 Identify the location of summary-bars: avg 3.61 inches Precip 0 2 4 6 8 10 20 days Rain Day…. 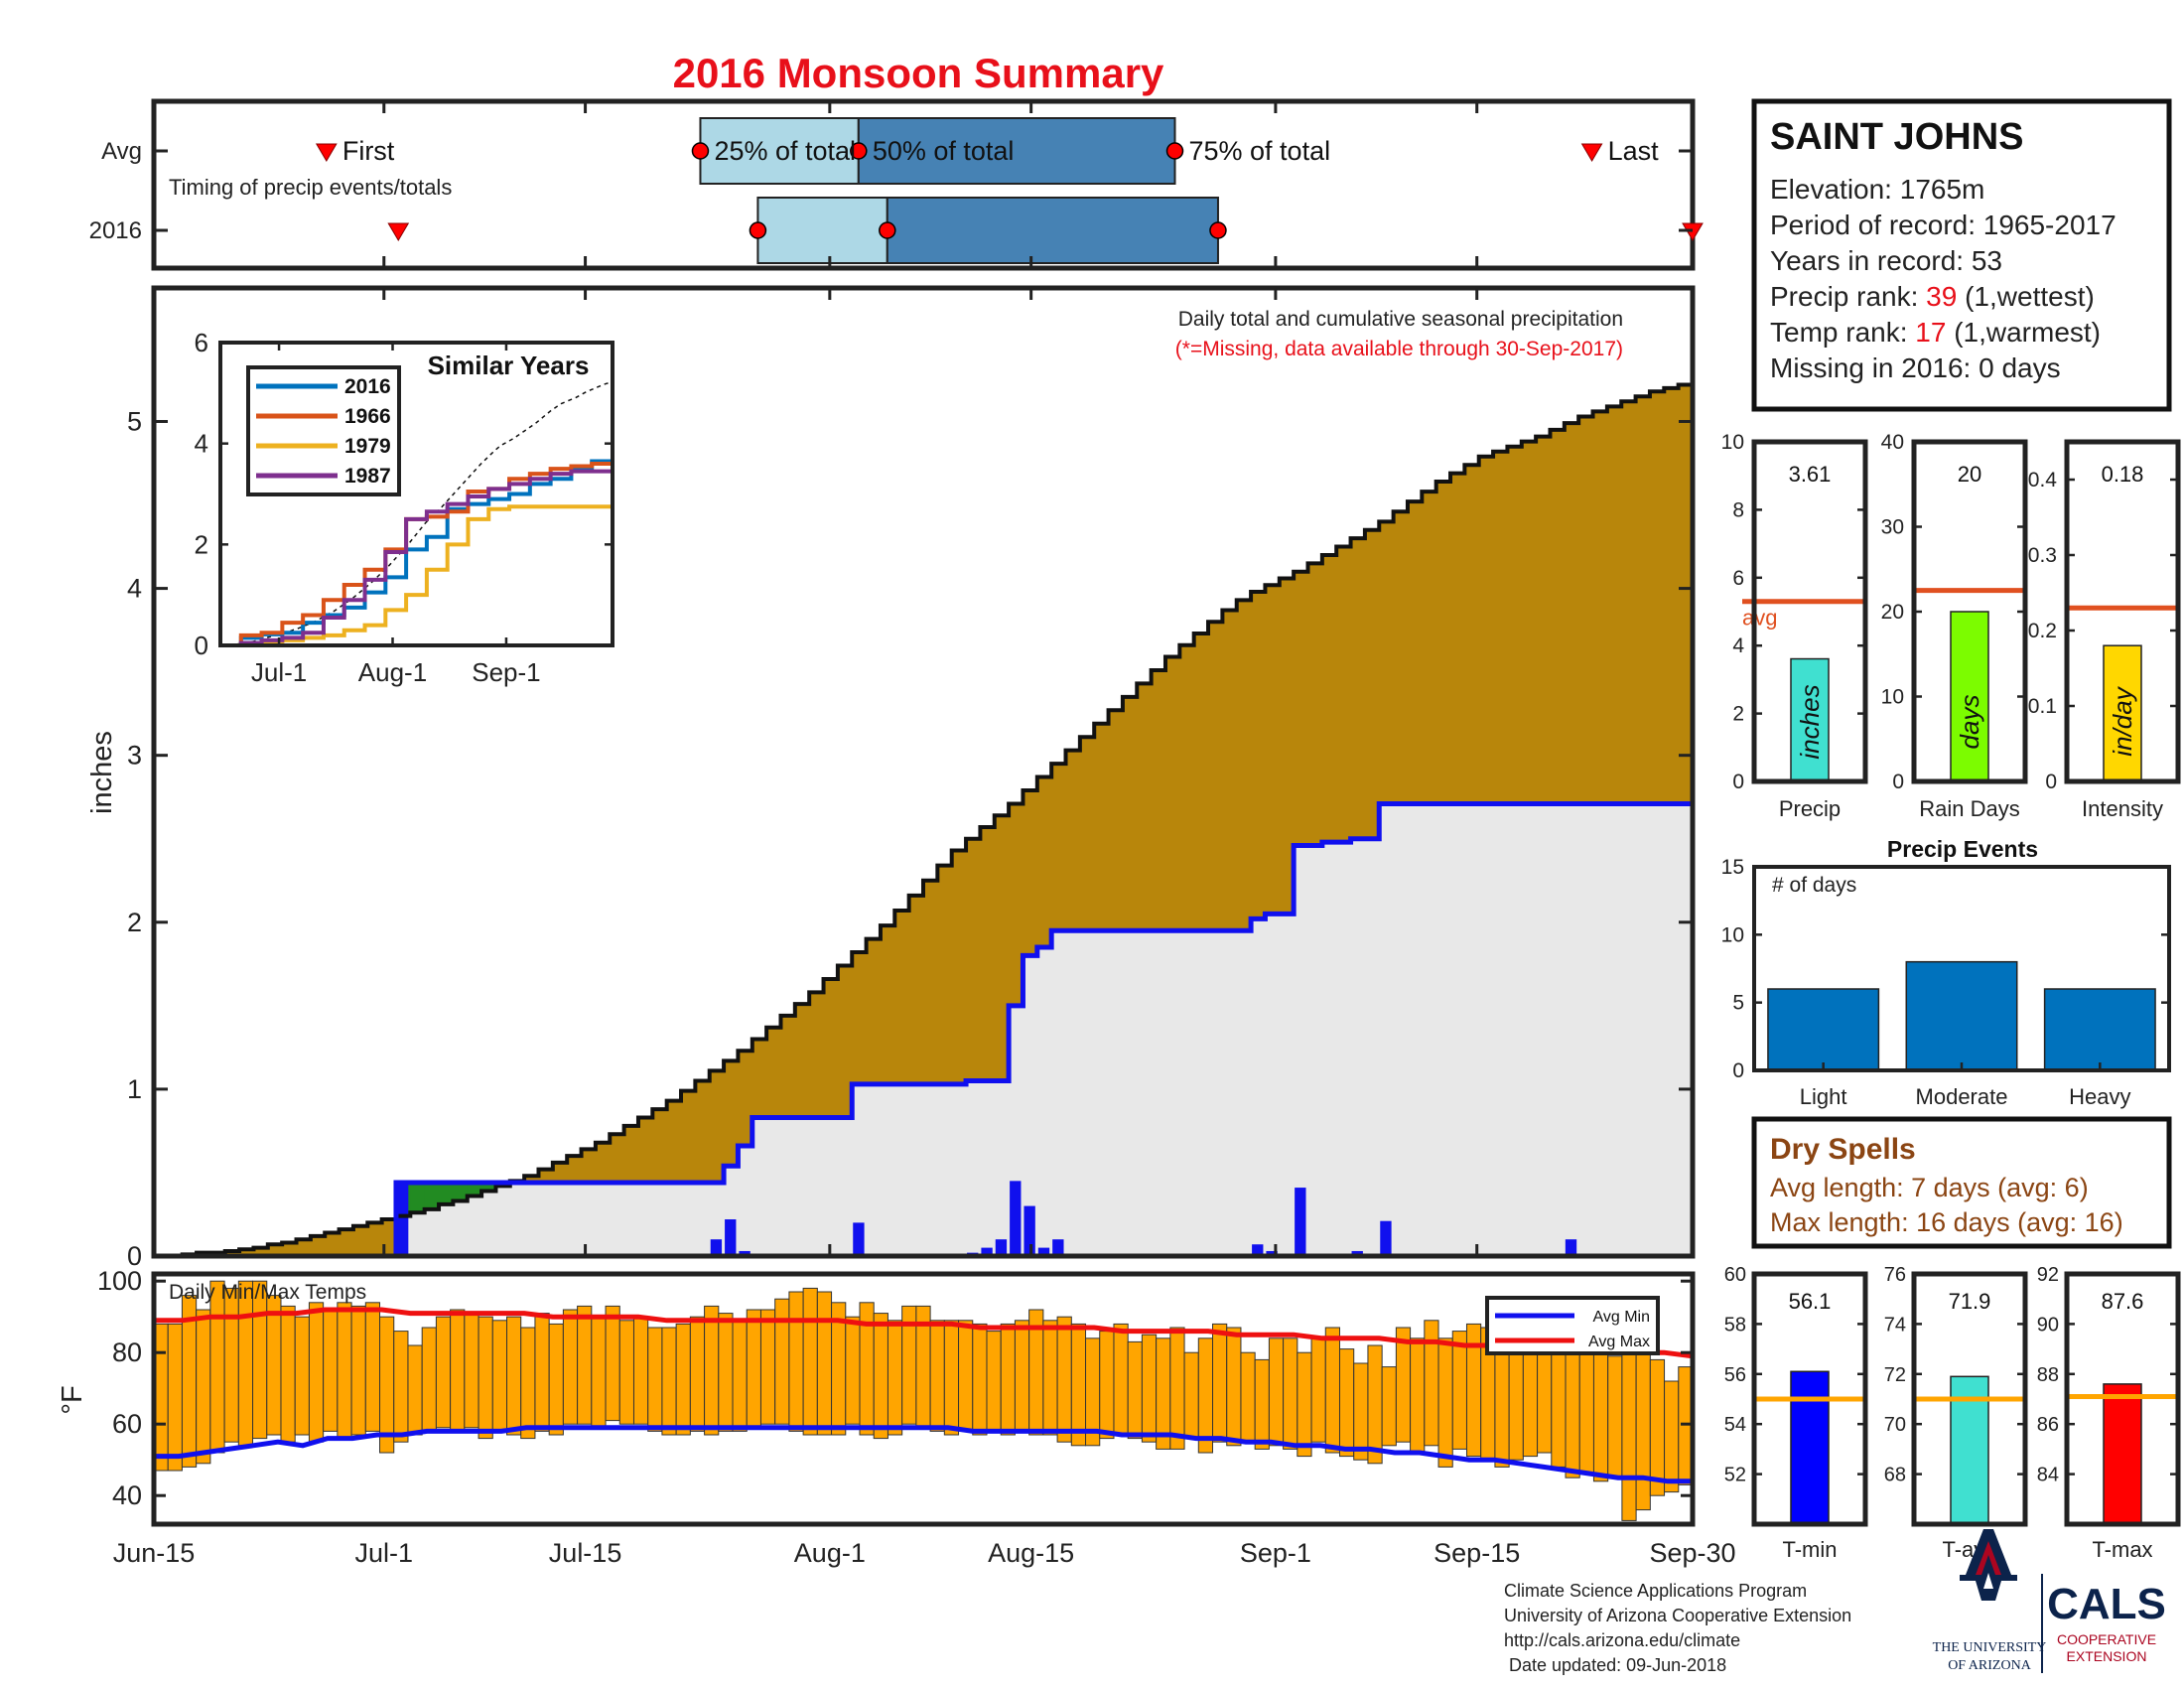
(1951, 626).